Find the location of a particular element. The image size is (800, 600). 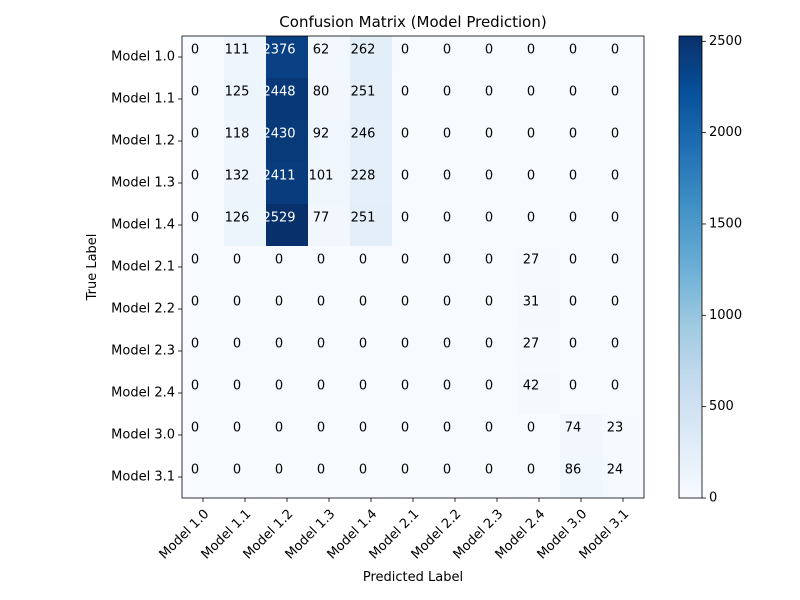

cell-value-label: 86 is located at coordinates (573, 470).